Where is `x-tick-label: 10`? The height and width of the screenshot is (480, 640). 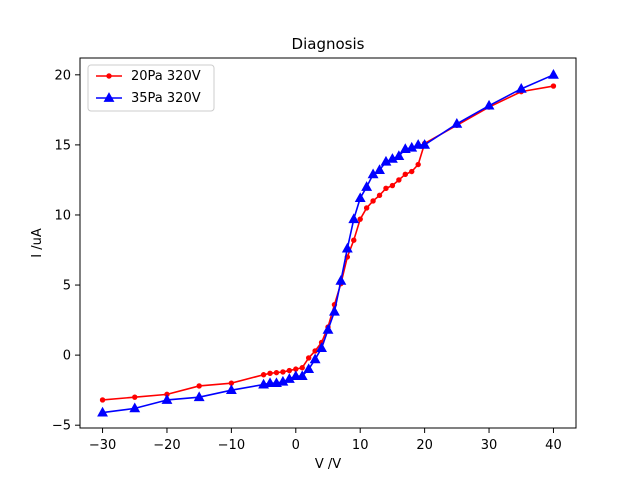 x-tick-label: 10 is located at coordinates (360, 445).